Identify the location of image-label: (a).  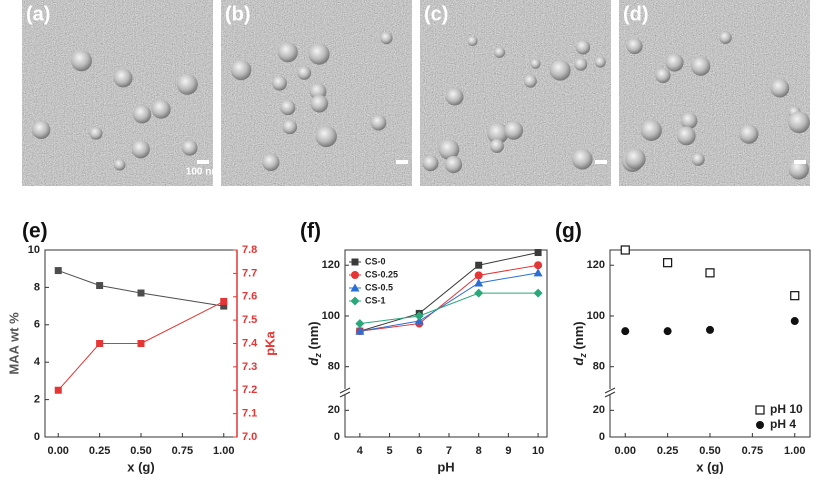
(38, 14).